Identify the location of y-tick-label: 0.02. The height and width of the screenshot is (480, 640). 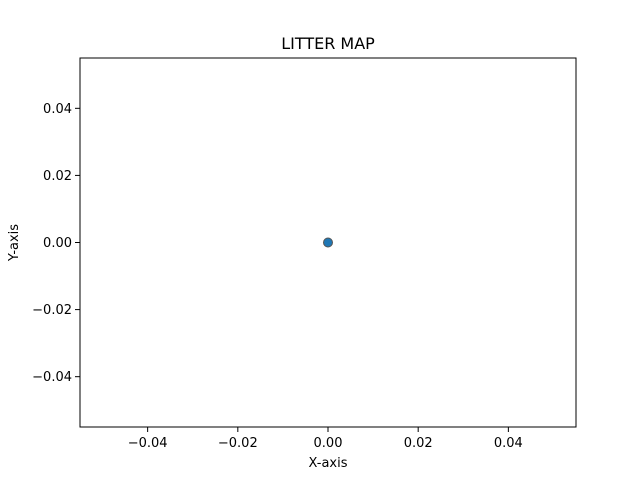
(57, 176).